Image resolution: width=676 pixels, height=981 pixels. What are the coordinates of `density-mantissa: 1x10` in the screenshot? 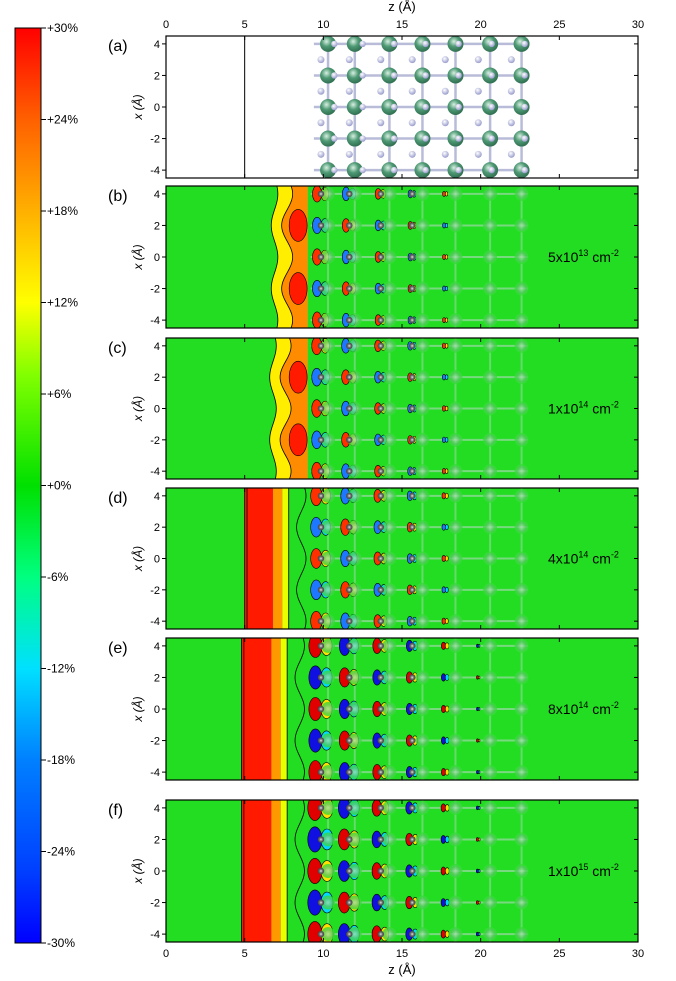 It's located at (563, 871).